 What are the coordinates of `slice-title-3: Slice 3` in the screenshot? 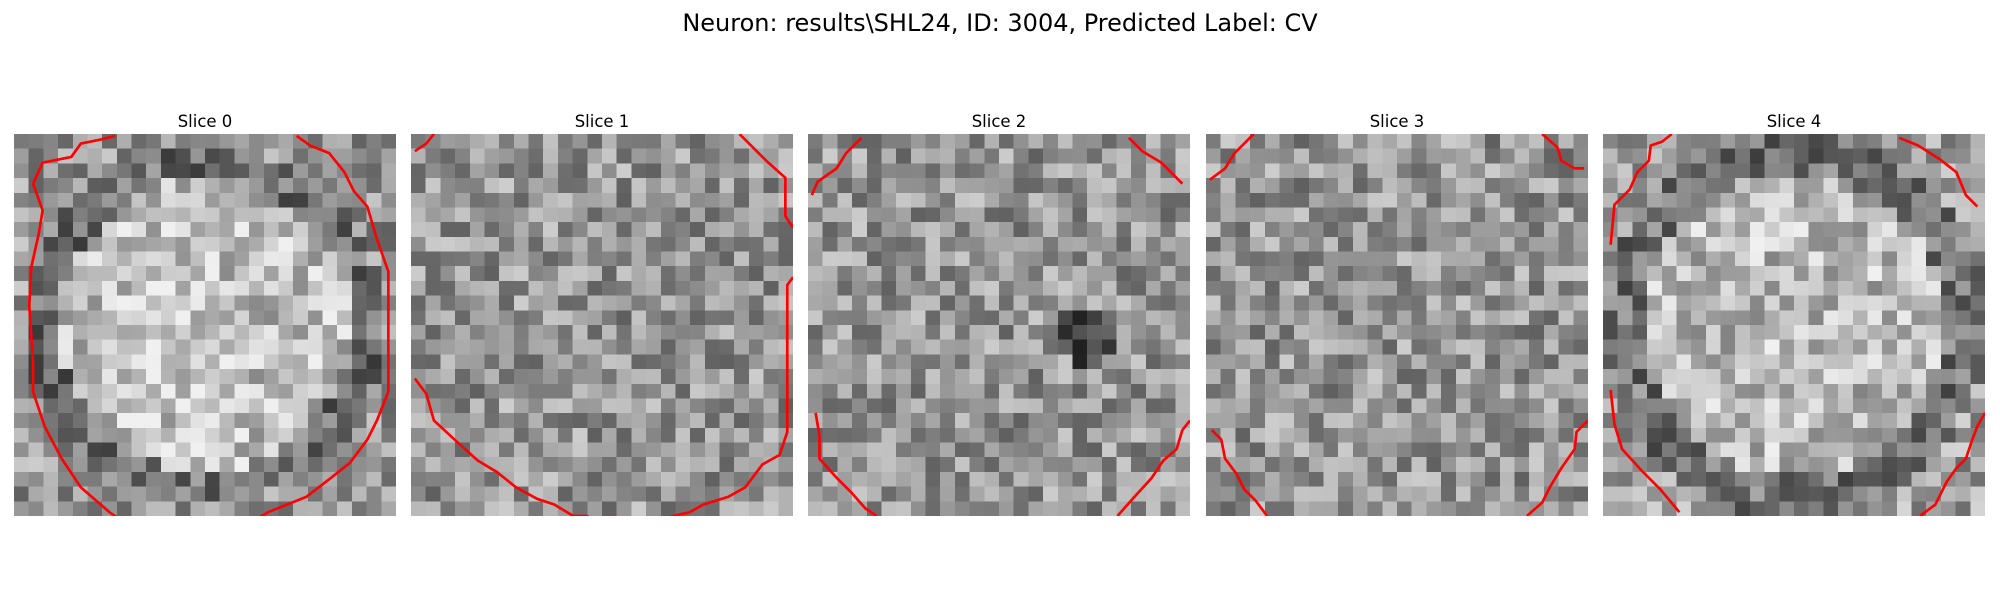 It's located at (1397, 121).